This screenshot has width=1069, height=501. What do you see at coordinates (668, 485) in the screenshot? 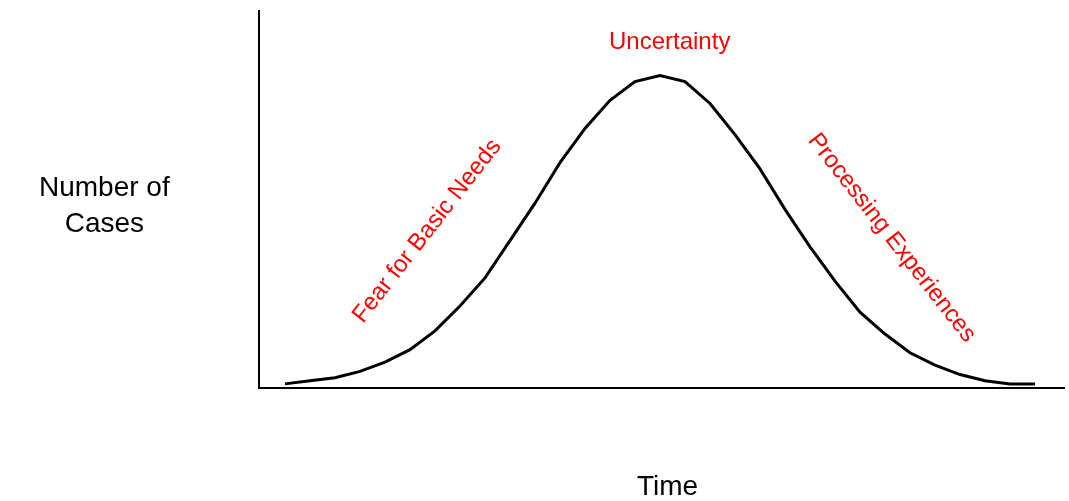
I see `x-axis-title: Time` at bounding box center [668, 485].